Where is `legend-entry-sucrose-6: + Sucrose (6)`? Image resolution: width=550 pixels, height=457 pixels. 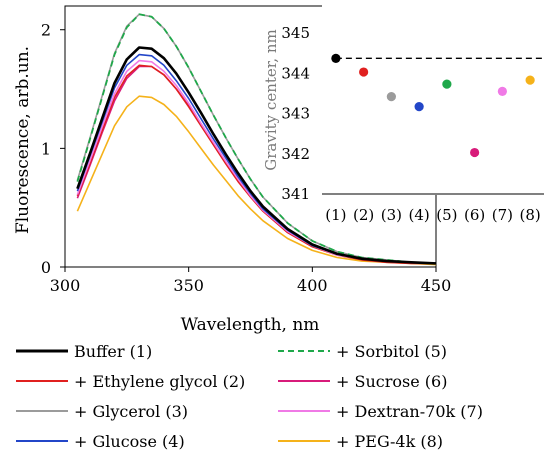 legend-entry-sucrose-6: + Sucrose (6) is located at coordinates (362, 381).